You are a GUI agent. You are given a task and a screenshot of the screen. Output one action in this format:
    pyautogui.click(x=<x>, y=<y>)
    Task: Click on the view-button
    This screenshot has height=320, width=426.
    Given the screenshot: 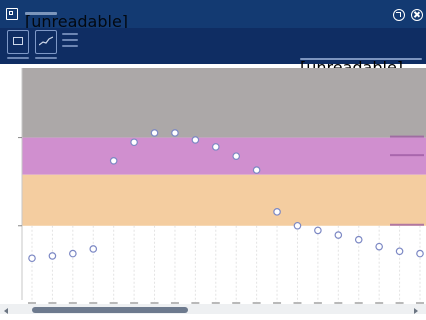 What is the action you would take?
    pyautogui.click(x=18, y=42)
    